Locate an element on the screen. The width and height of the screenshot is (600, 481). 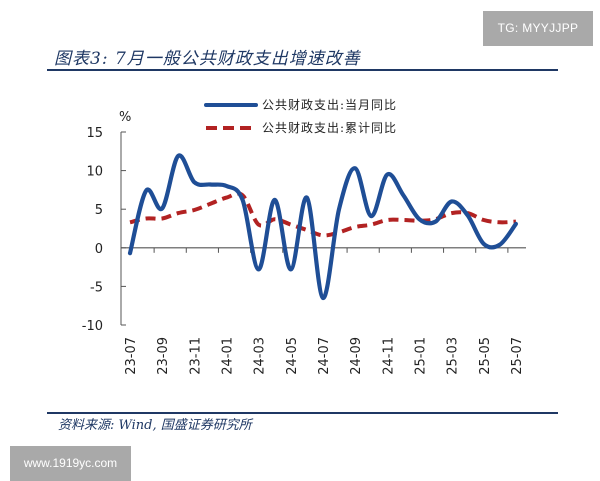
y-tick-label: -10 is located at coordinates (92, 326).